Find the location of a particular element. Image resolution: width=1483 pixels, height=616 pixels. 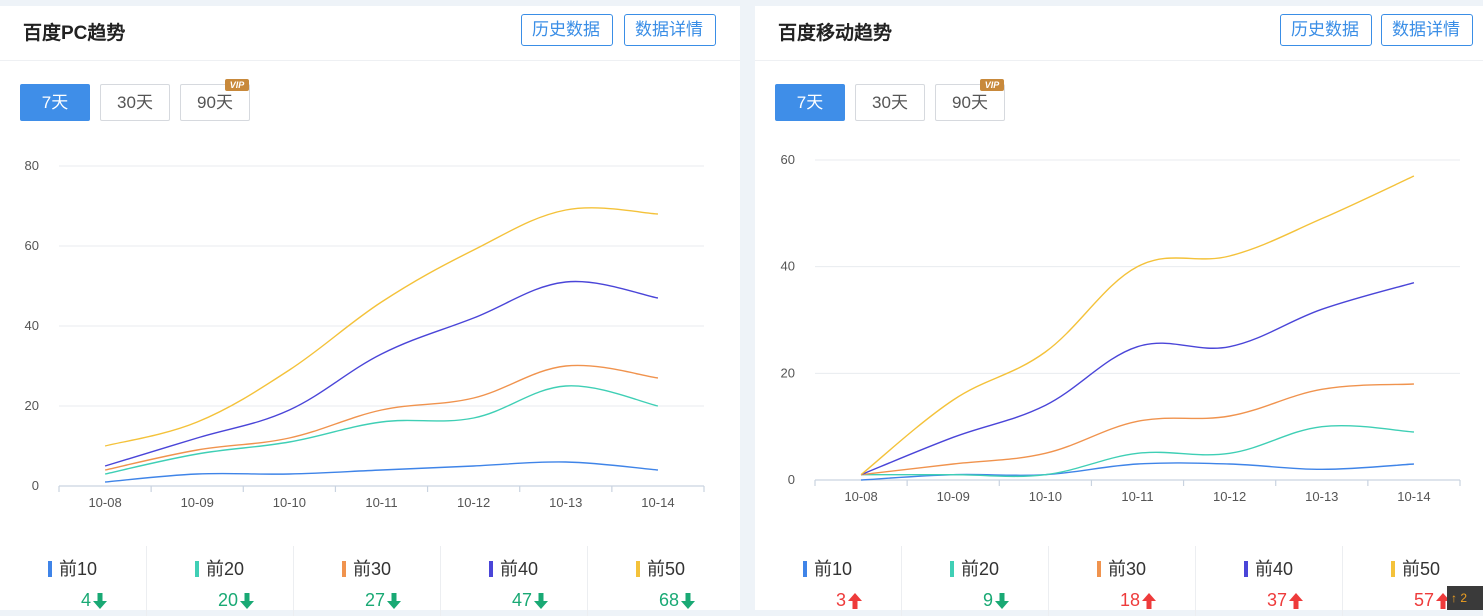

stat-item: 前30 18 is located at coordinates (1122, 581).